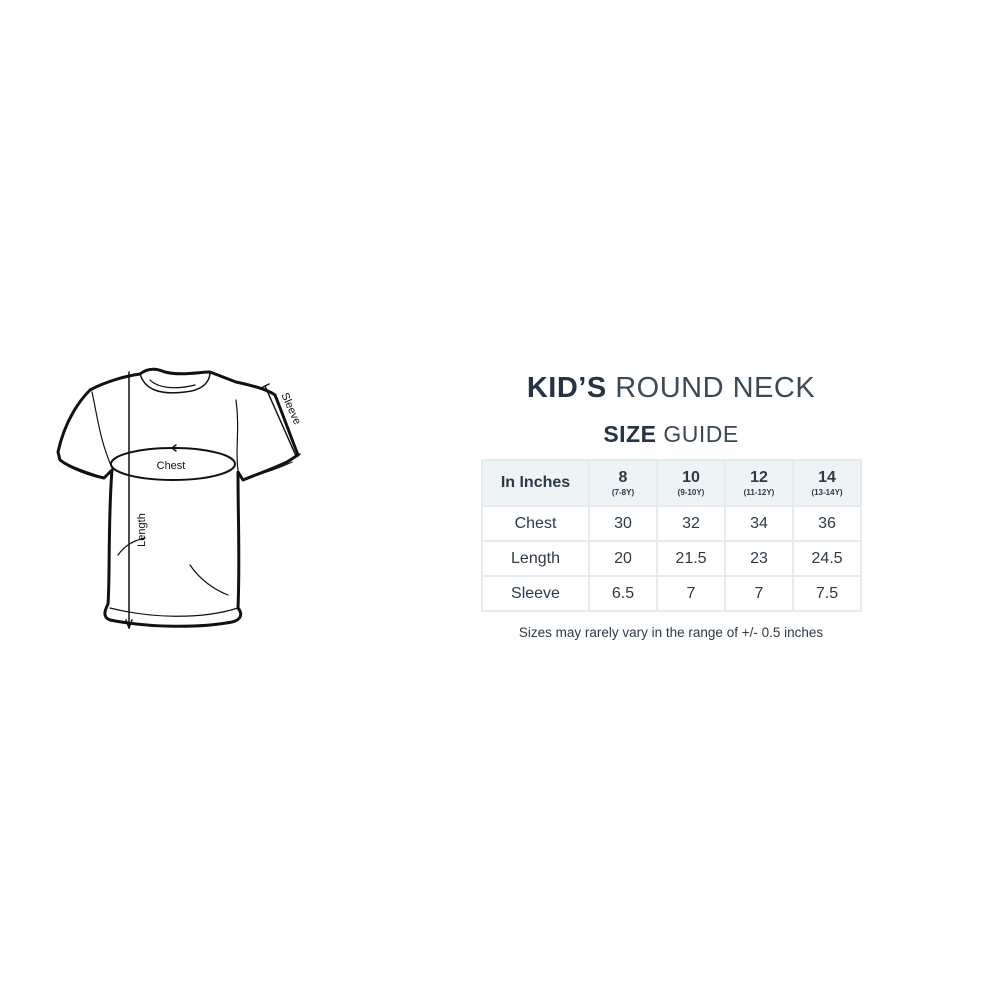  I want to click on page-subtitle: SIZE GUIDE, so click(671, 434).